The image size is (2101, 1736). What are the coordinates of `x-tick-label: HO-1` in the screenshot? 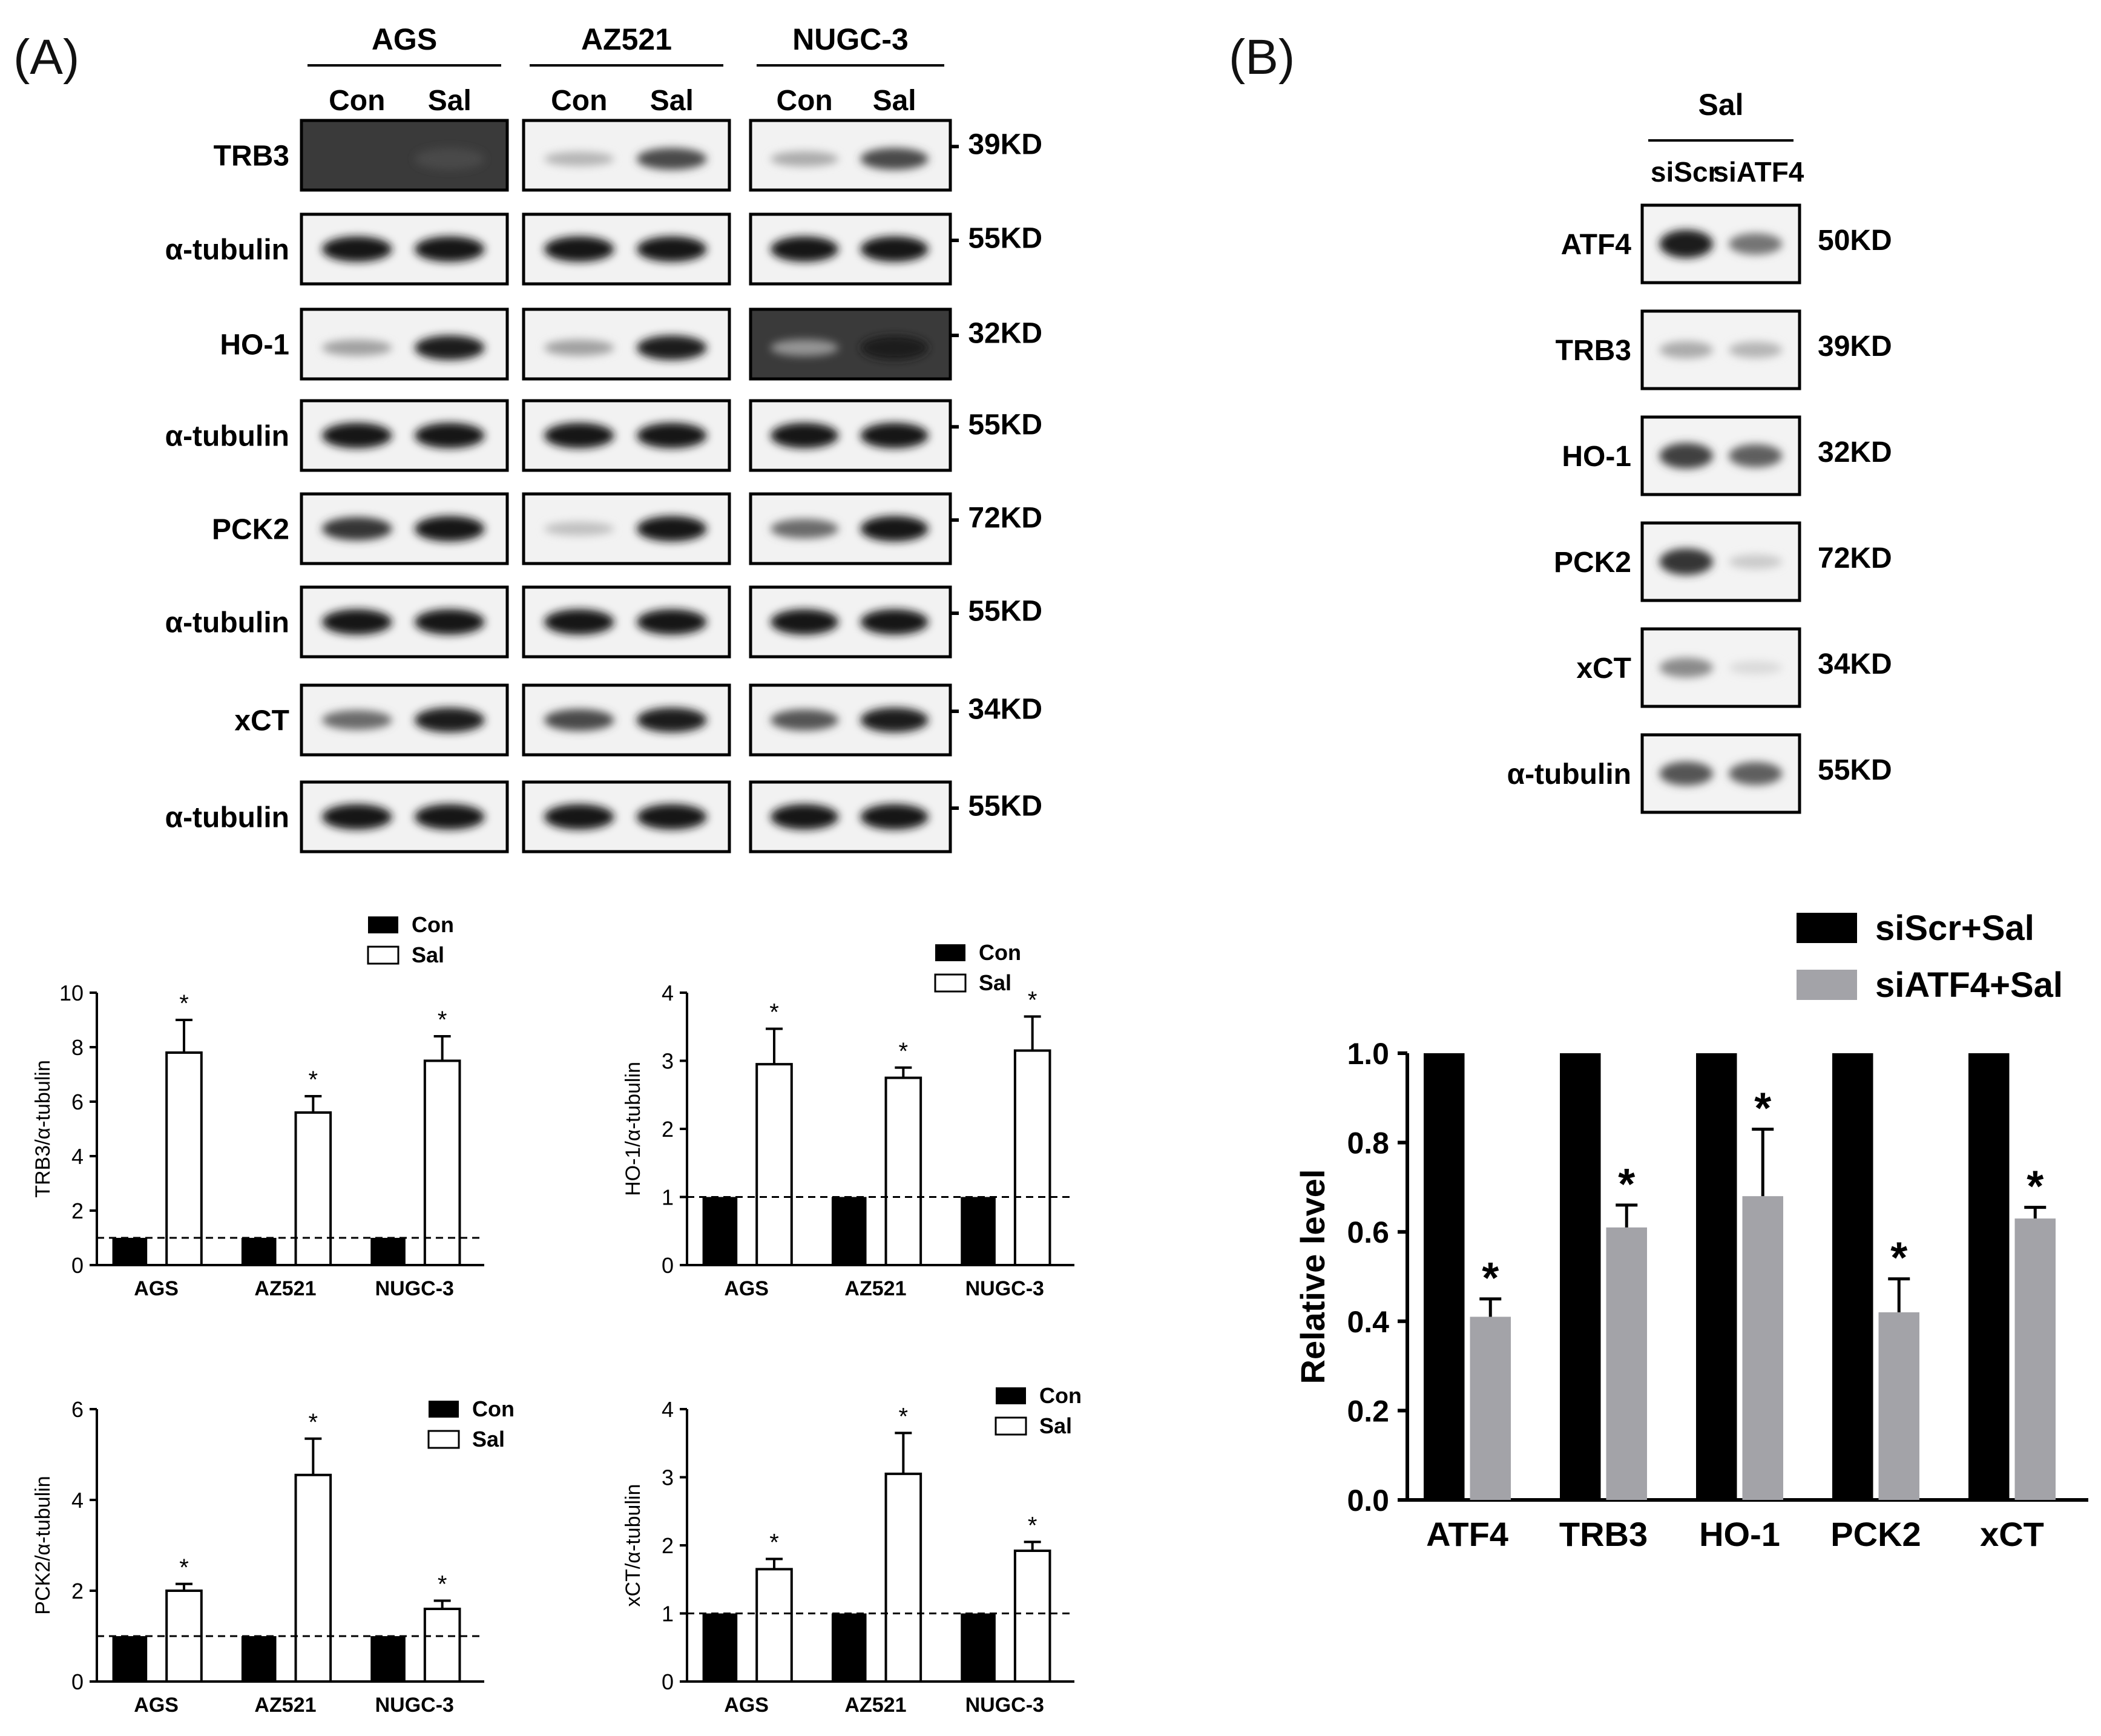 It's located at (1739, 1534).